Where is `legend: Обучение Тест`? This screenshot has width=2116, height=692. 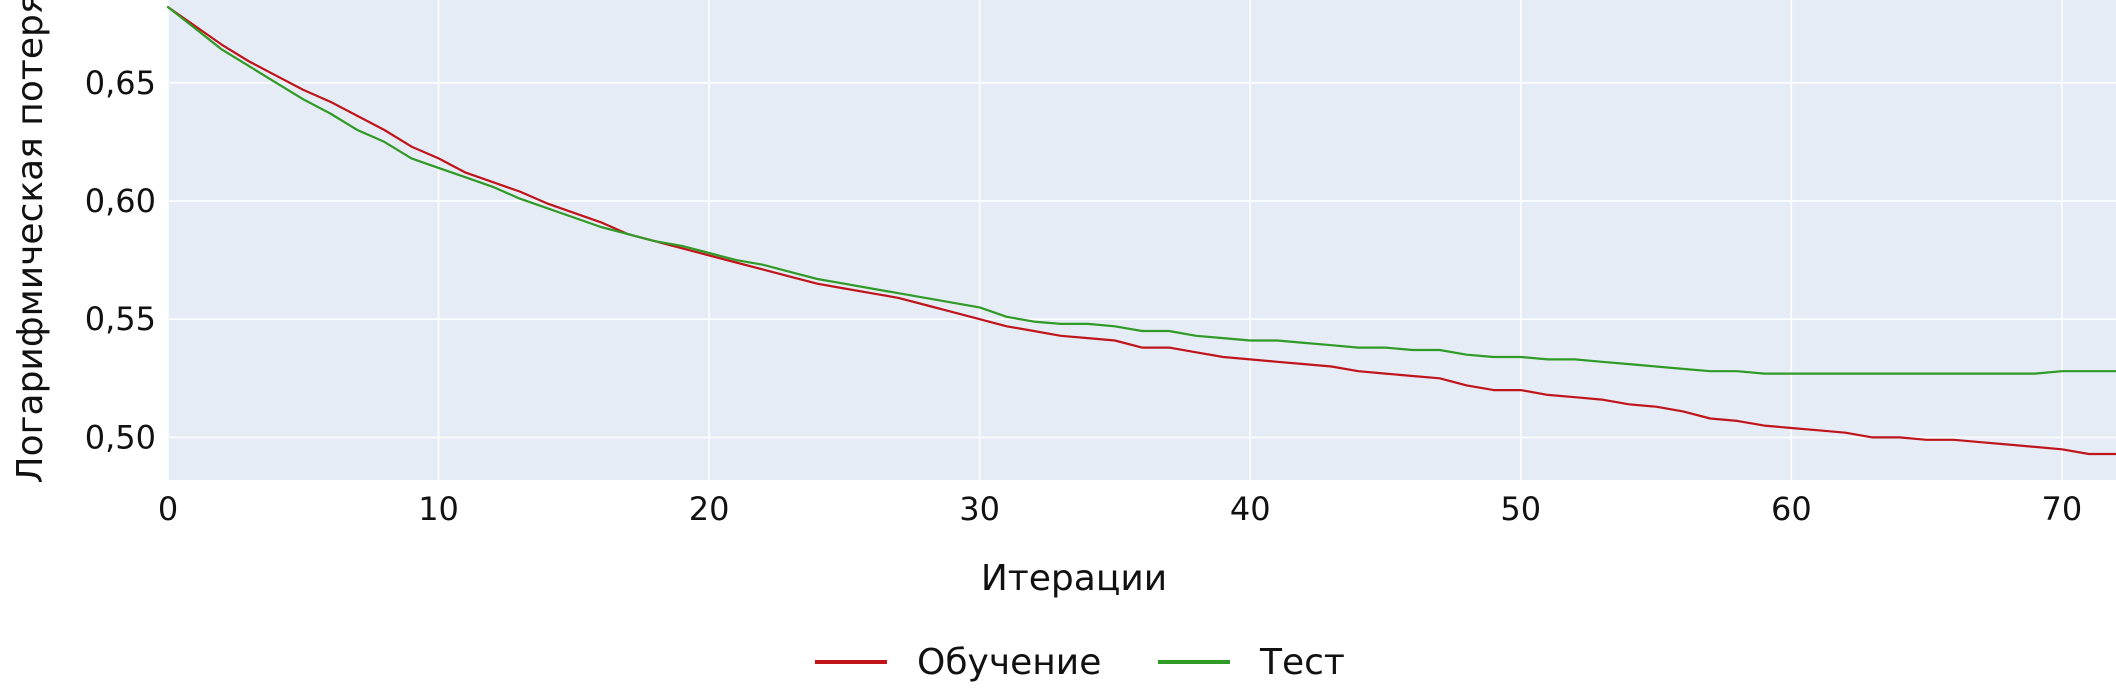 legend: Обучение Тест is located at coordinates (1080, 662).